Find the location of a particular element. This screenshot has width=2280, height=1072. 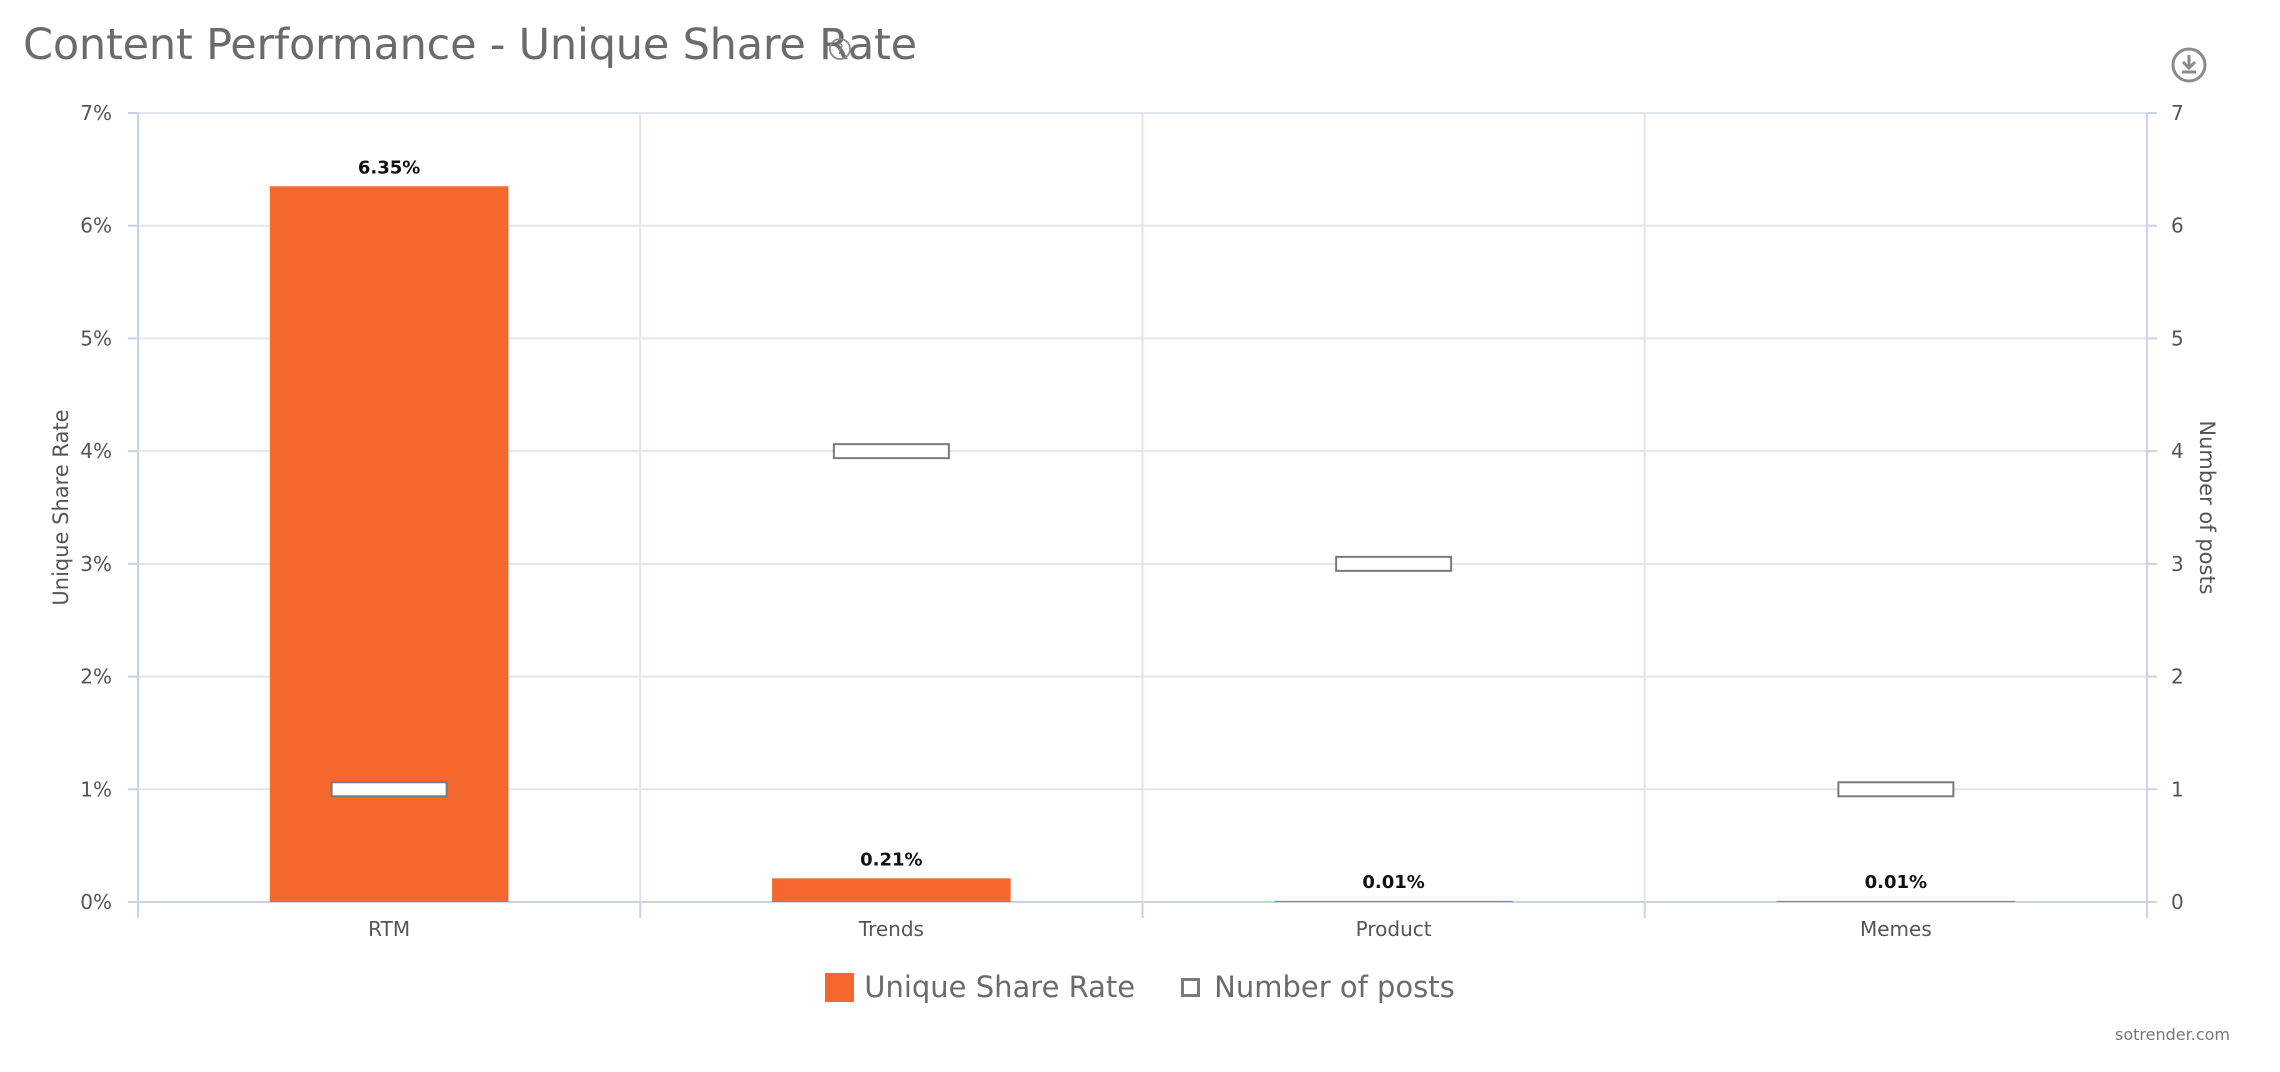

y2-tick-label: 1 is located at coordinates (2177, 789).